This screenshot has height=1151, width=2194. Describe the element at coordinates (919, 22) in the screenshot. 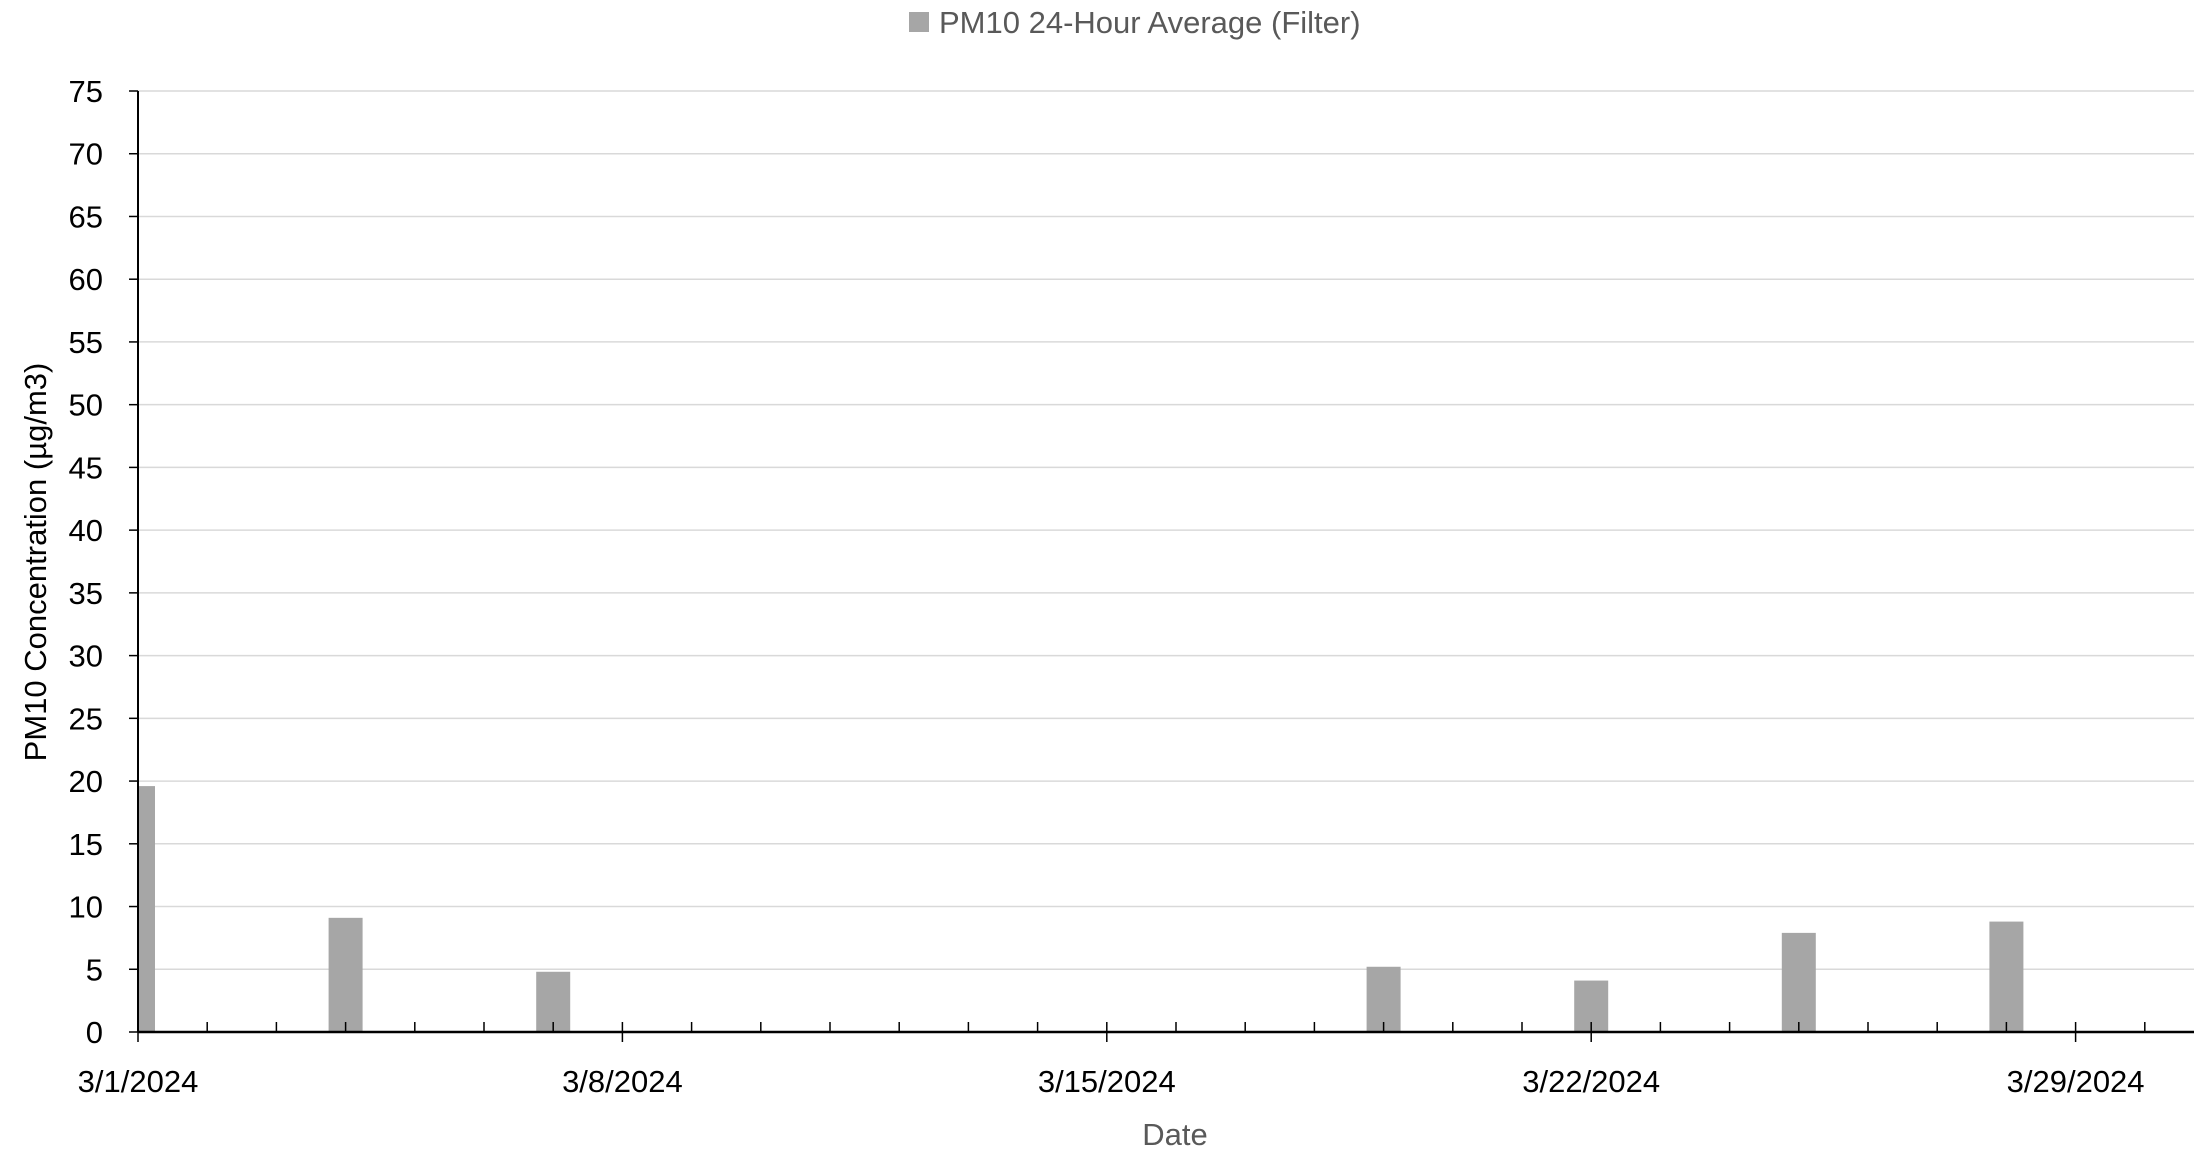

I see `legend-swatch` at that location.